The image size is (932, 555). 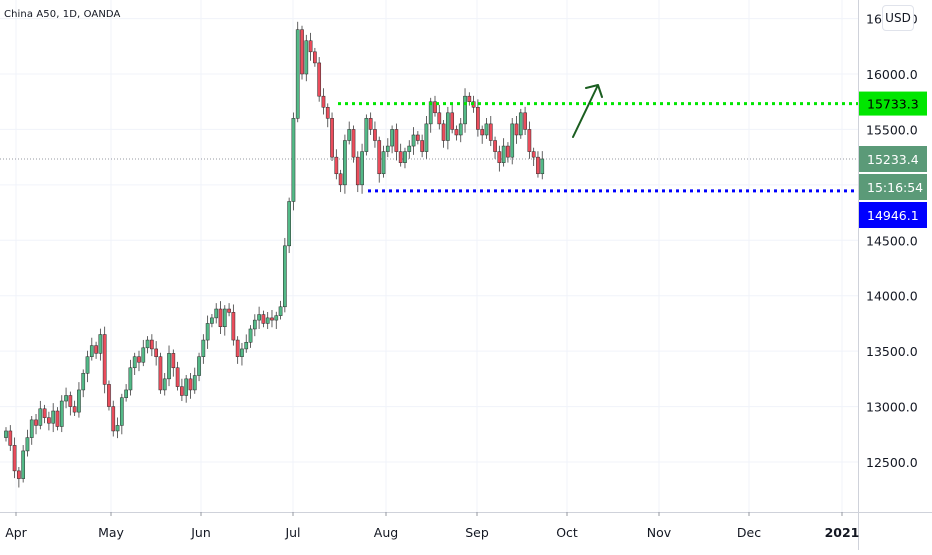 I want to click on support-price-label: 14946.1, so click(x=893, y=215).